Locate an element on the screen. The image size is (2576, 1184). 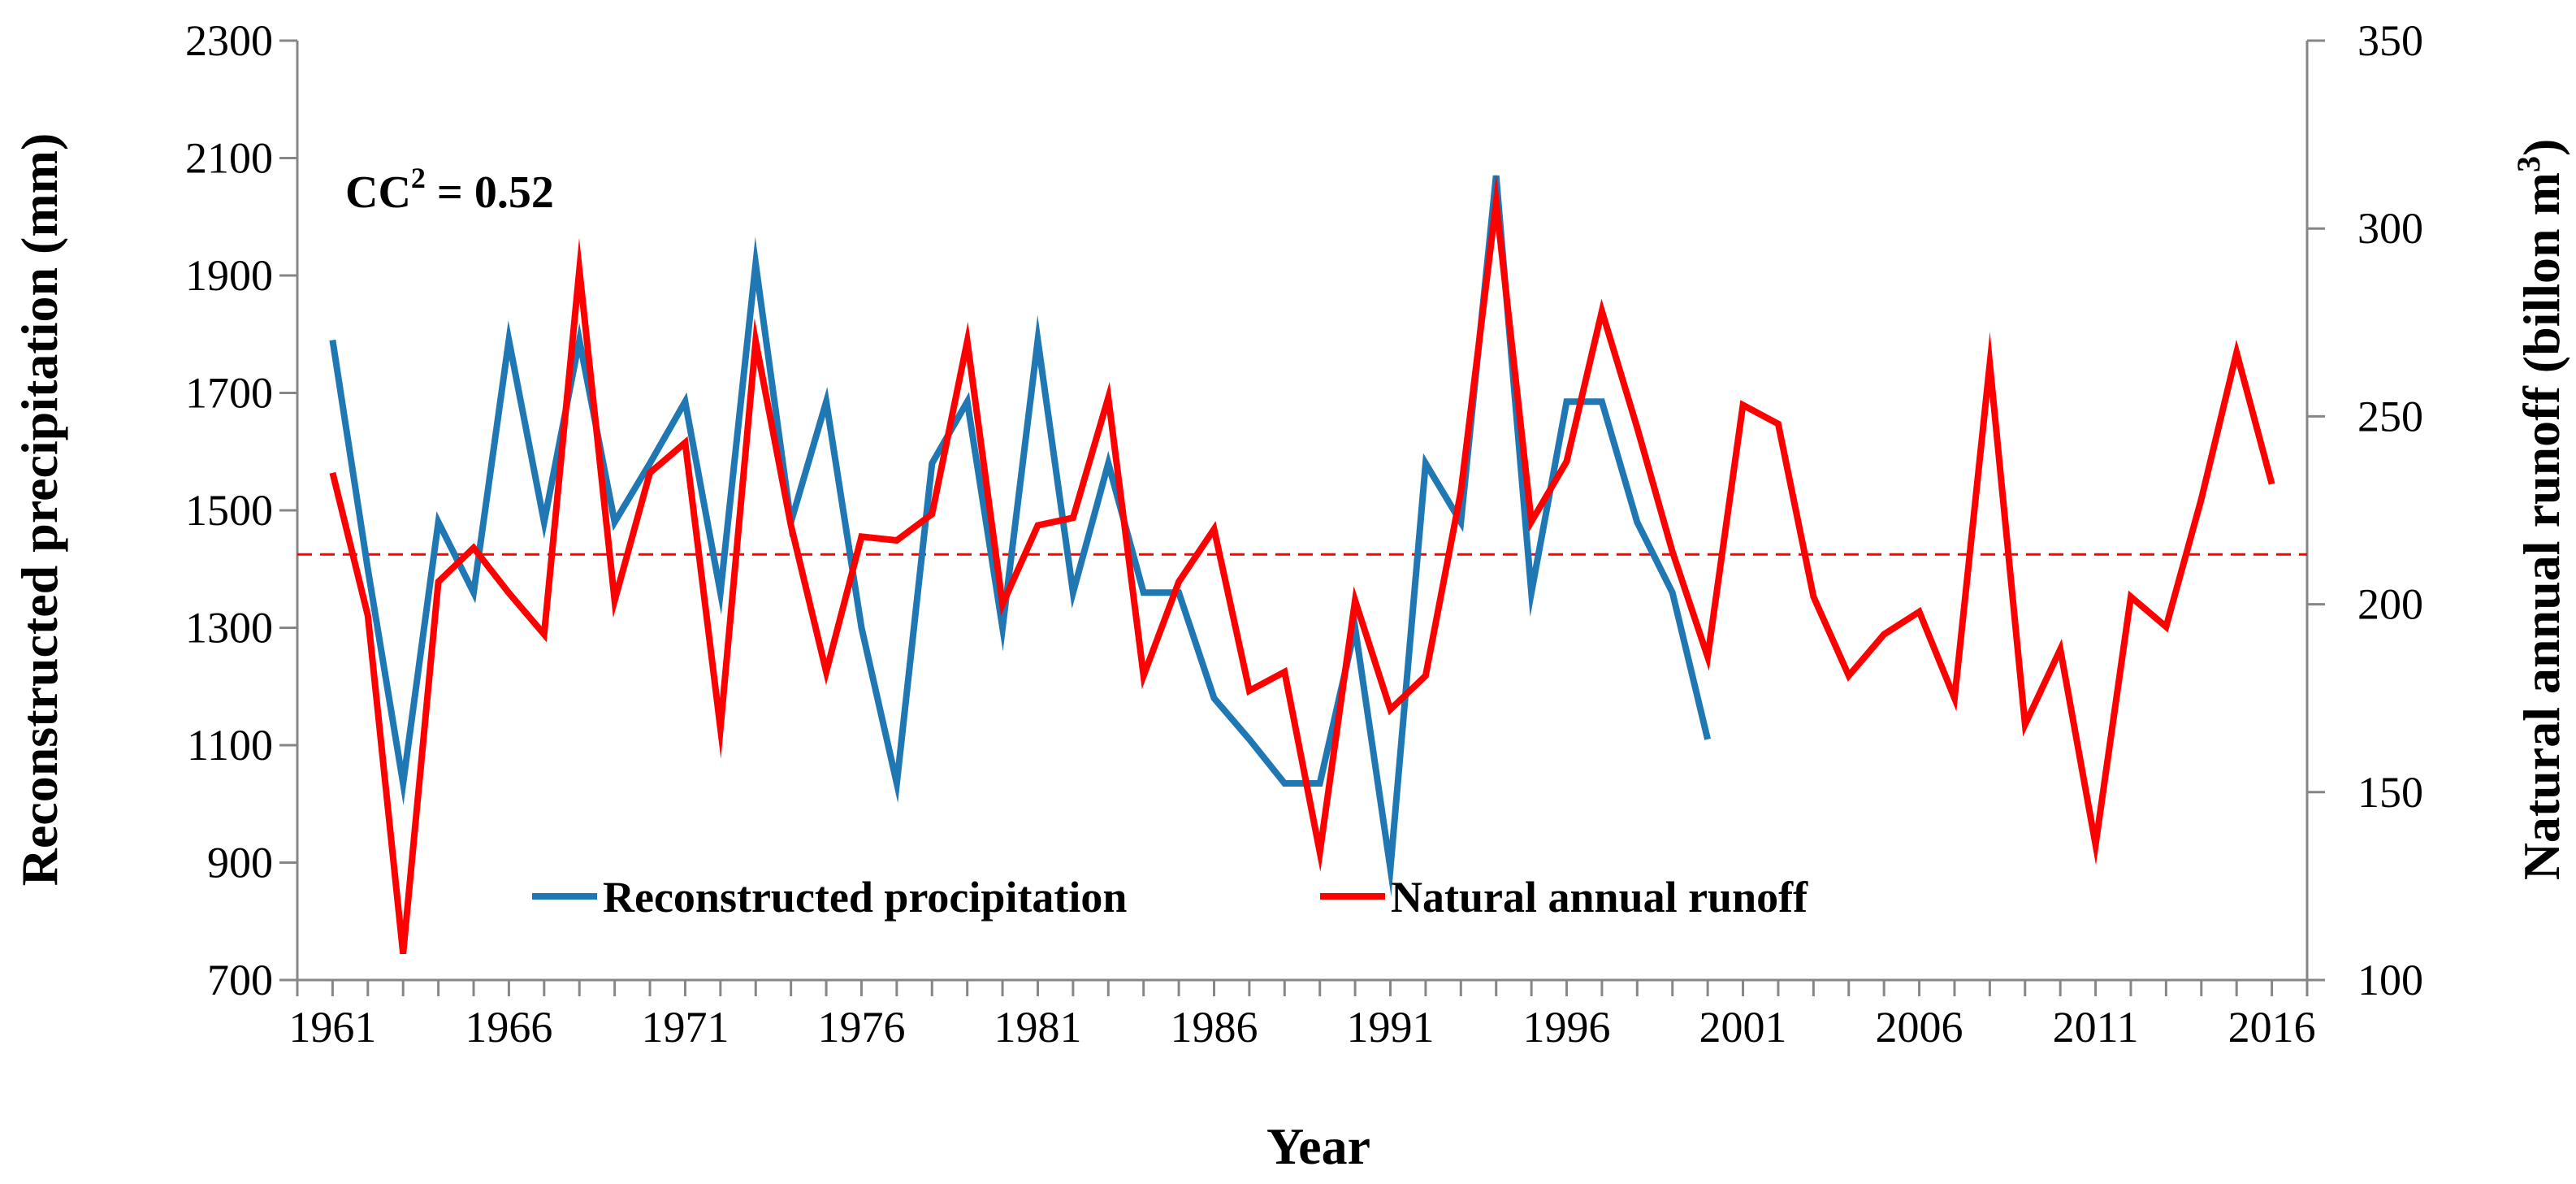
x-tick-label: 1971 is located at coordinates (685, 1028).